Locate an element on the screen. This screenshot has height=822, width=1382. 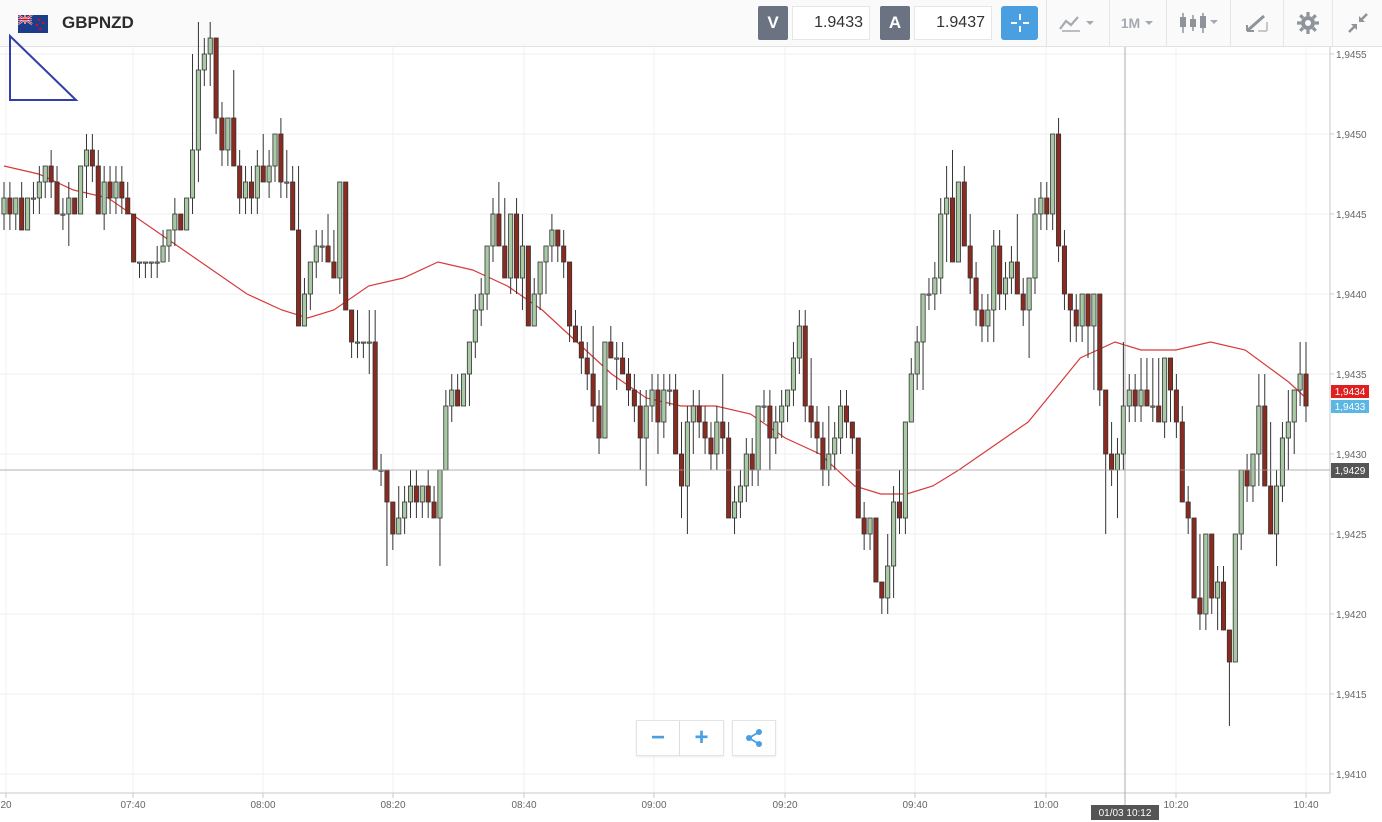
zoom-out-button: − is located at coordinates (658, 738).